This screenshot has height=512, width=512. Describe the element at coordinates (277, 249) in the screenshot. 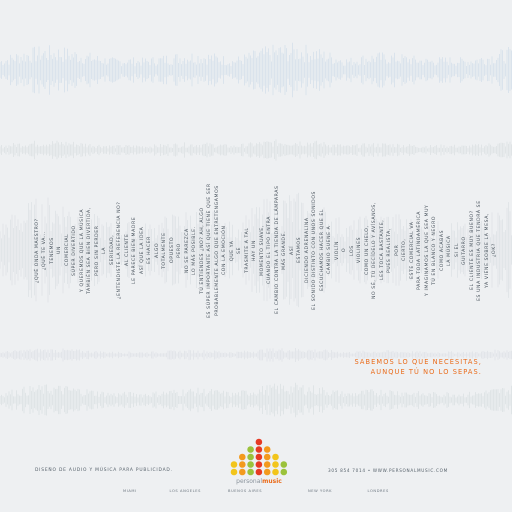

I see `lyric-line: el cambio contra la tienda de lámparas` at that location.